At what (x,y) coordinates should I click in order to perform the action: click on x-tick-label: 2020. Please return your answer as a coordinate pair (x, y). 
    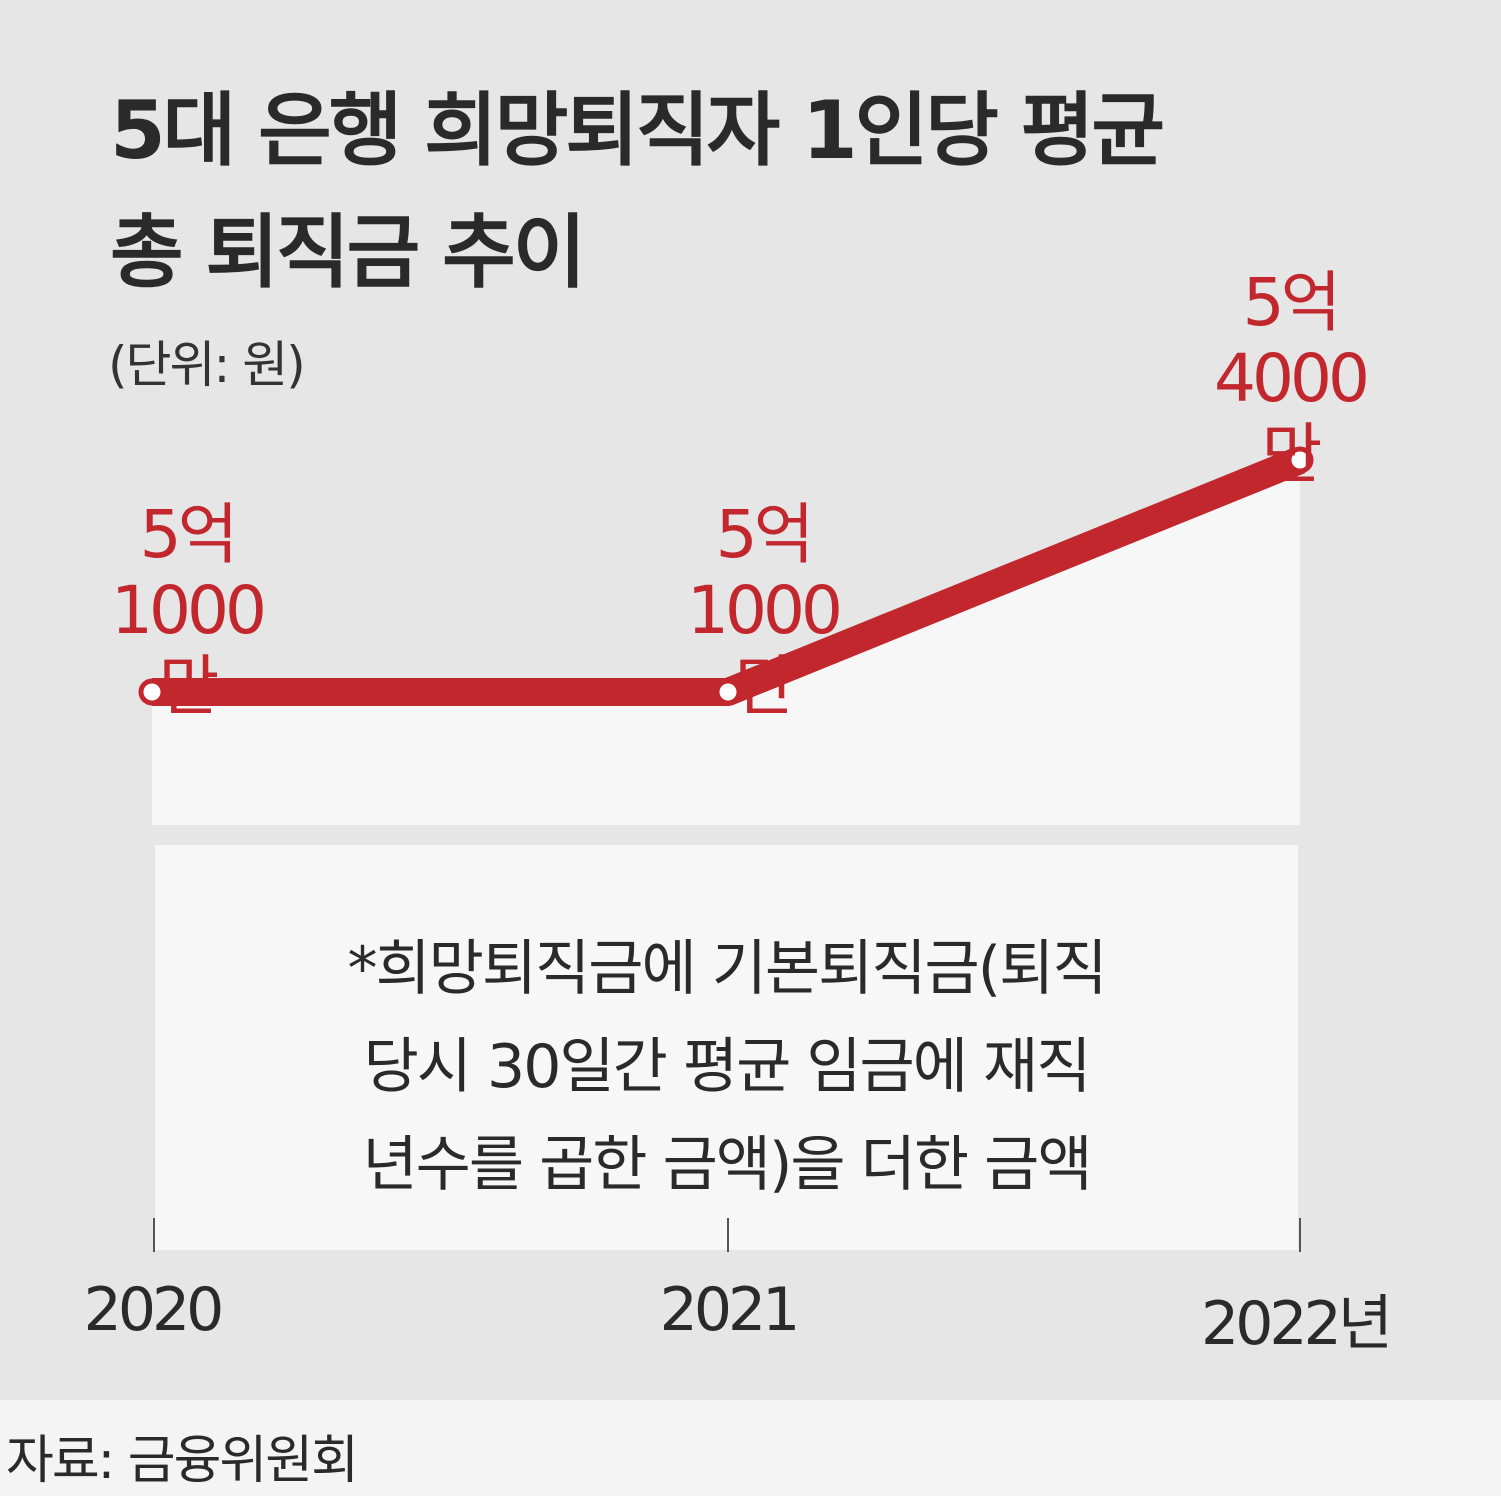
    Looking at the image, I should click on (154, 1310).